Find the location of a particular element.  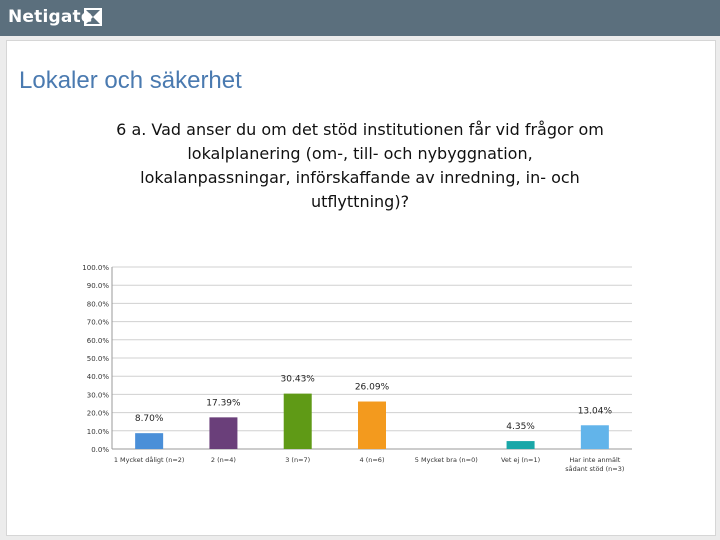

netigate-logo: Netigate is located at coordinates (50, 17).